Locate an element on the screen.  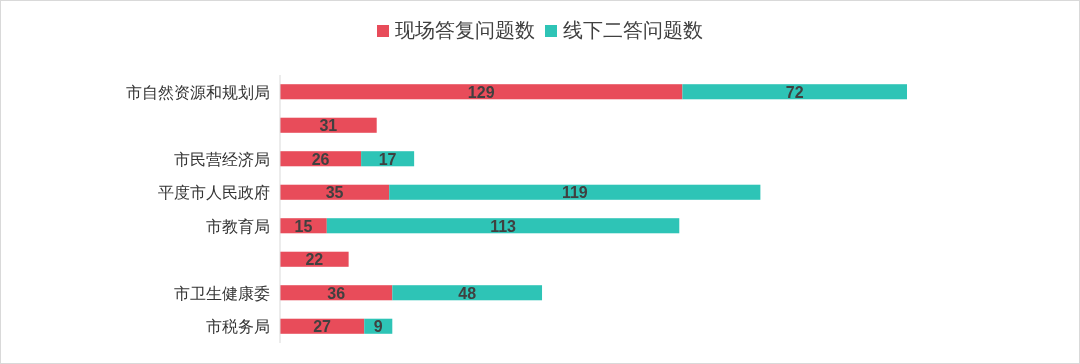
data-label: 72 is located at coordinates (794, 92).